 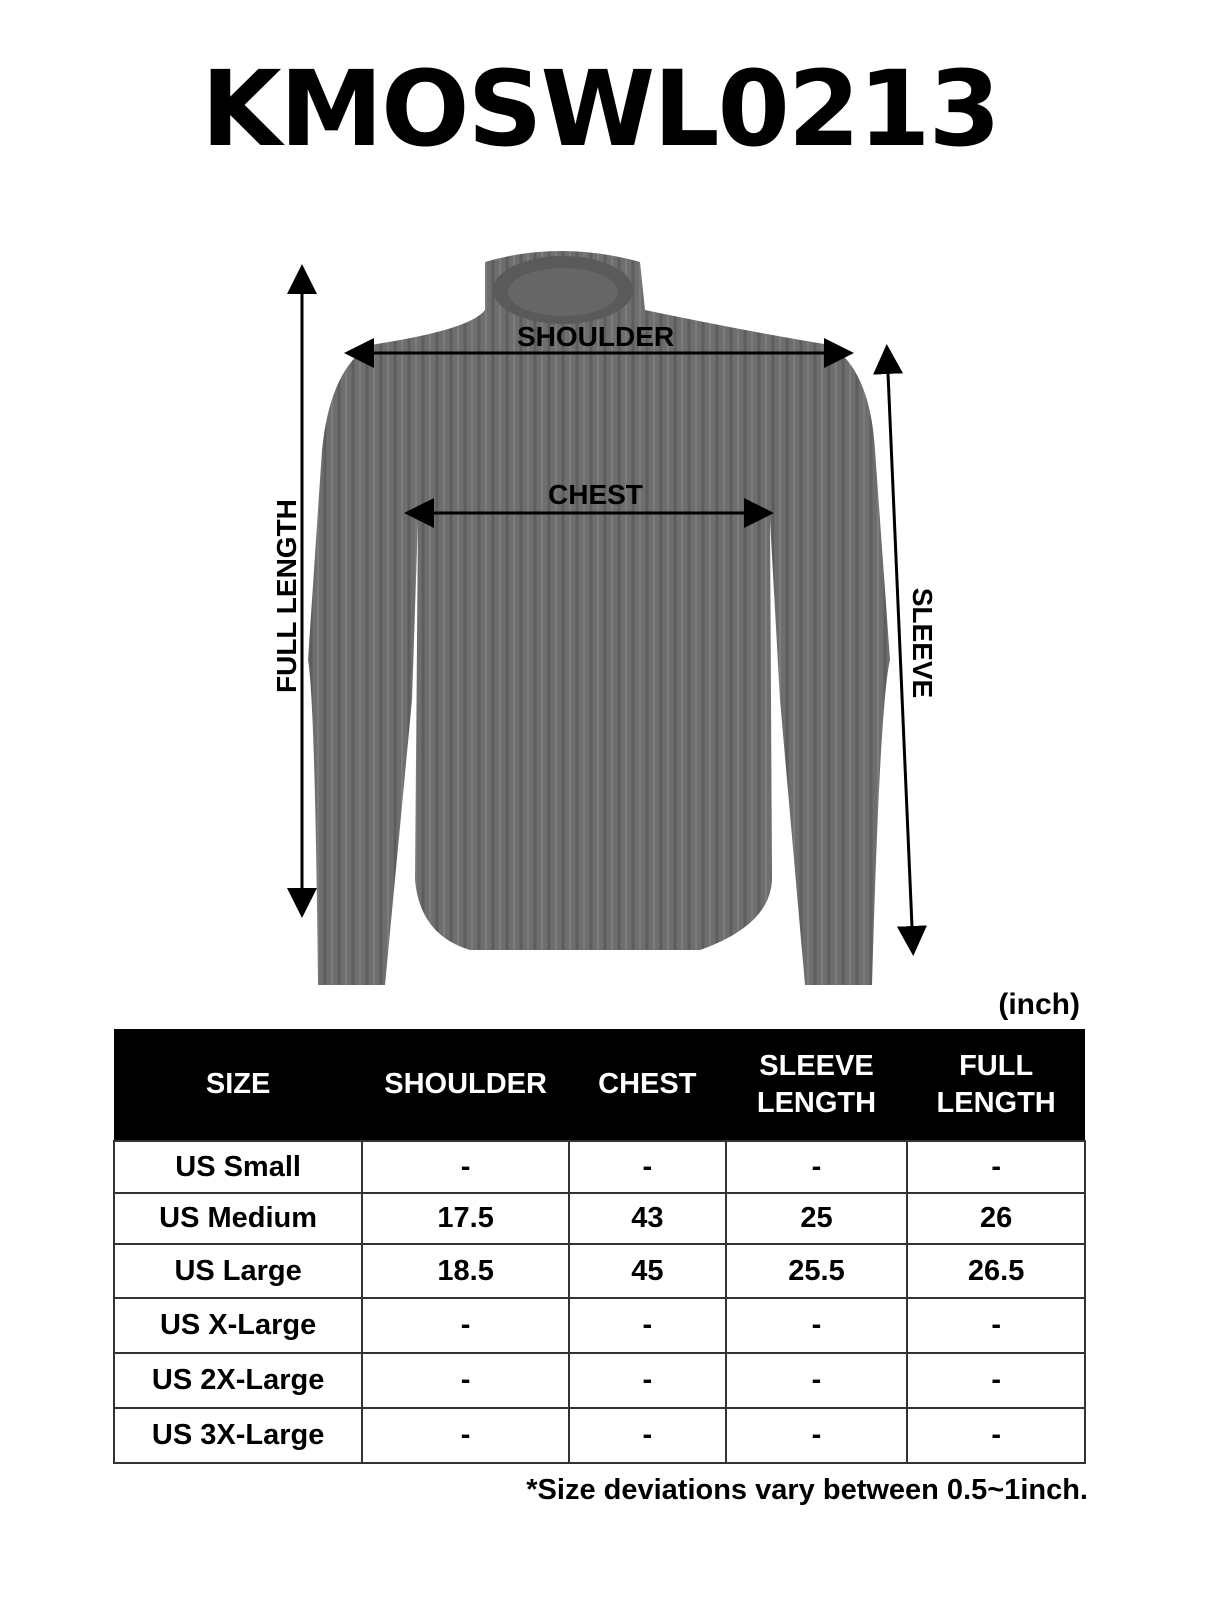 I want to click on product-code-title: KMOSWL0213, so click(x=601, y=109).